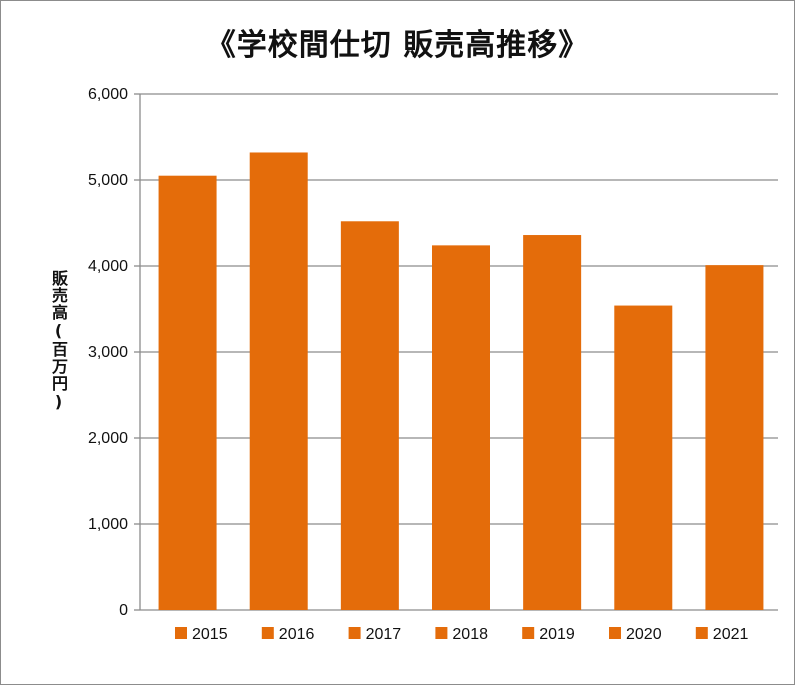 The image size is (795, 685). What do you see at coordinates (58, 341) in the screenshot?
I see `y-axis-label: 販売高(百万円)` at bounding box center [58, 341].